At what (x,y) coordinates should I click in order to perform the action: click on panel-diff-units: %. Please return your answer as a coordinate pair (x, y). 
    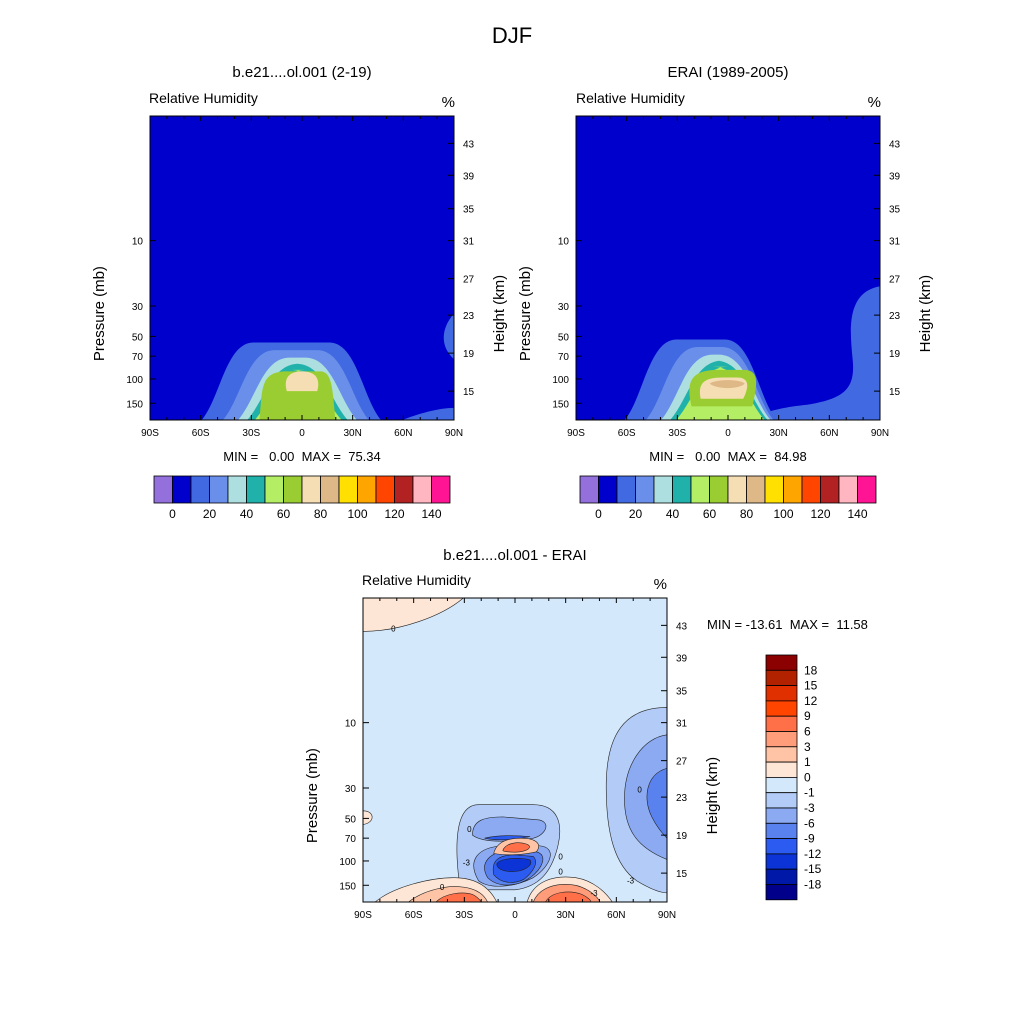
    Looking at the image, I should click on (660, 584).